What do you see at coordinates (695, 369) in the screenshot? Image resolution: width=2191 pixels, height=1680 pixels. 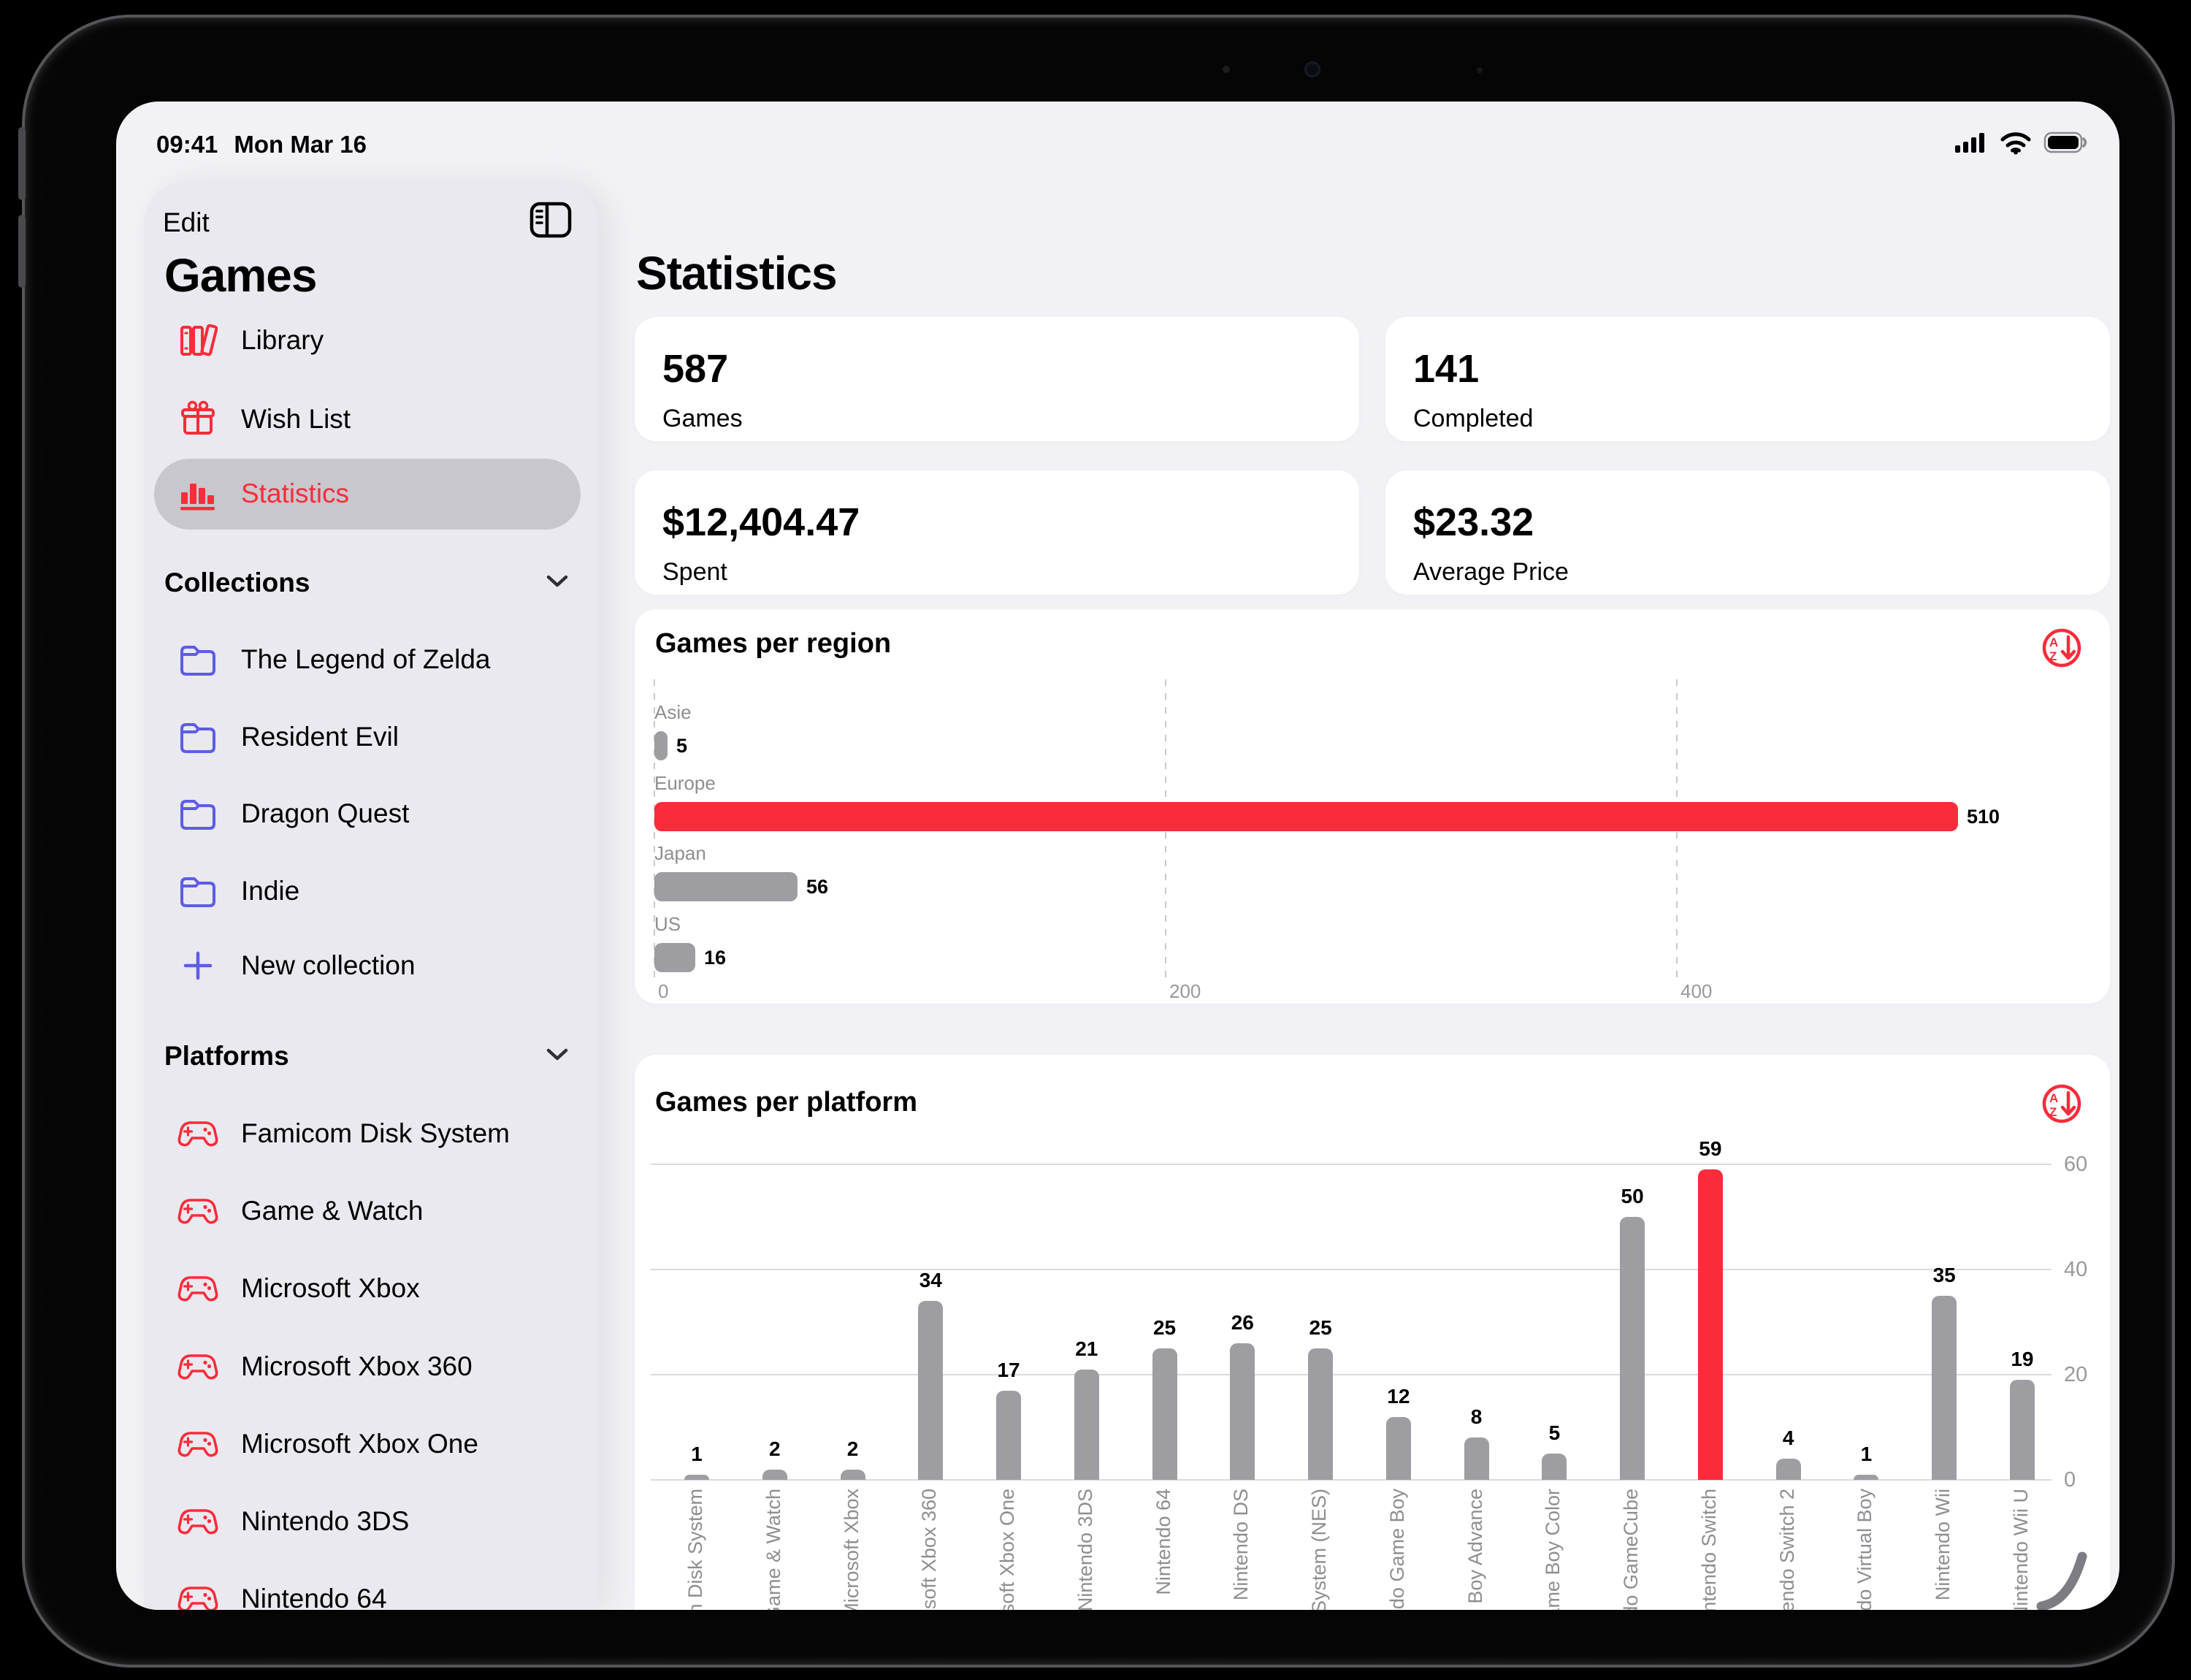 I see `stat-value: 587` at bounding box center [695, 369].